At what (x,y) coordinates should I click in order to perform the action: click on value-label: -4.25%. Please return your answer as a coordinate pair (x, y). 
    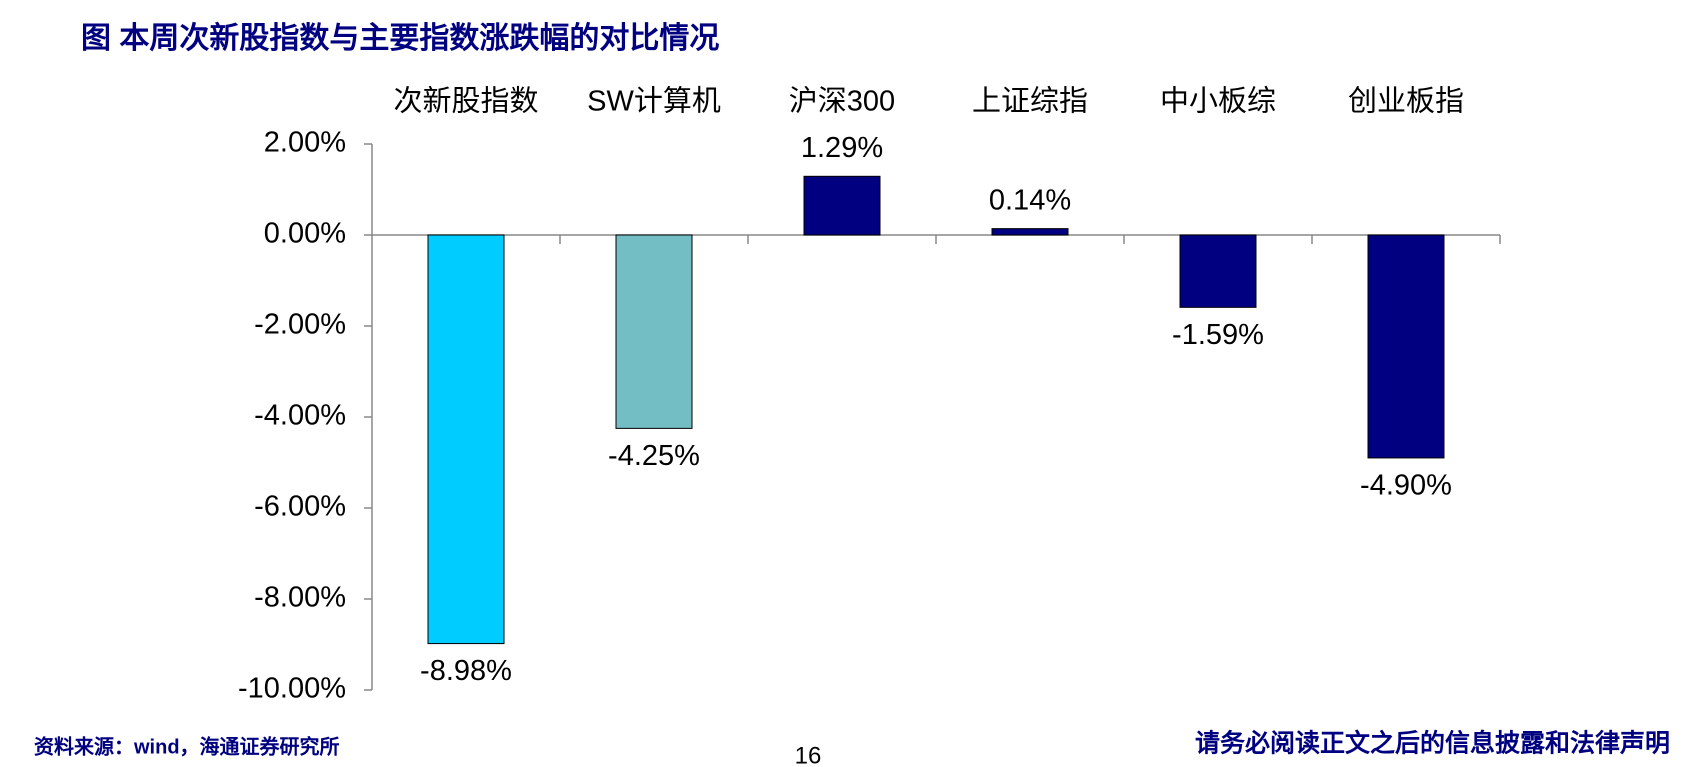
    Looking at the image, I should click on (654, 456).